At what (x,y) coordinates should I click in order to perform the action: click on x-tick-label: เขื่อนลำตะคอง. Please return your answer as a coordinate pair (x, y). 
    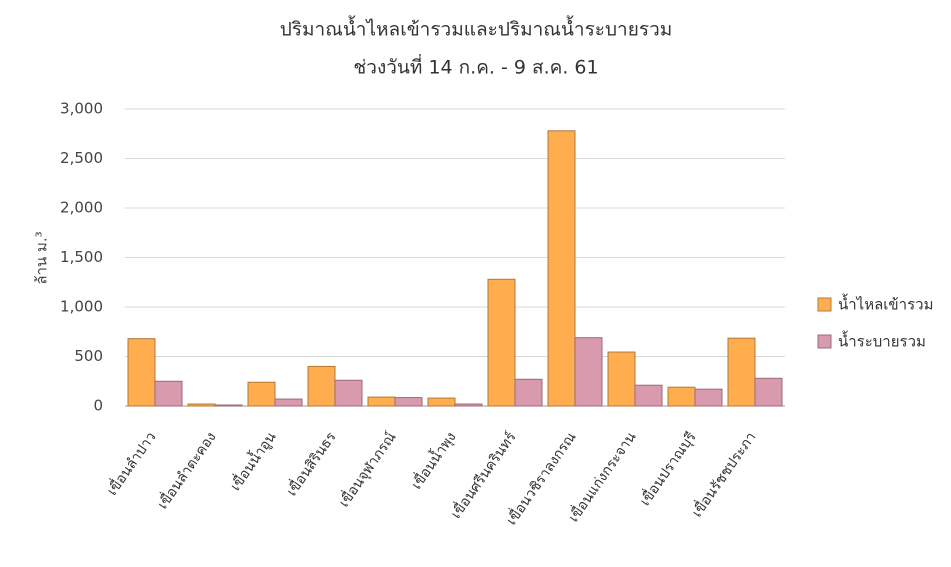
    Looking at the image, I should click on (186, 470).